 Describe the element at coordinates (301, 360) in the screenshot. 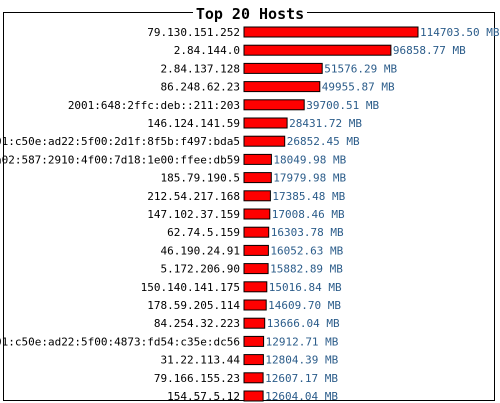

I see `bar-value-label: 12804.39 MB` at that location.